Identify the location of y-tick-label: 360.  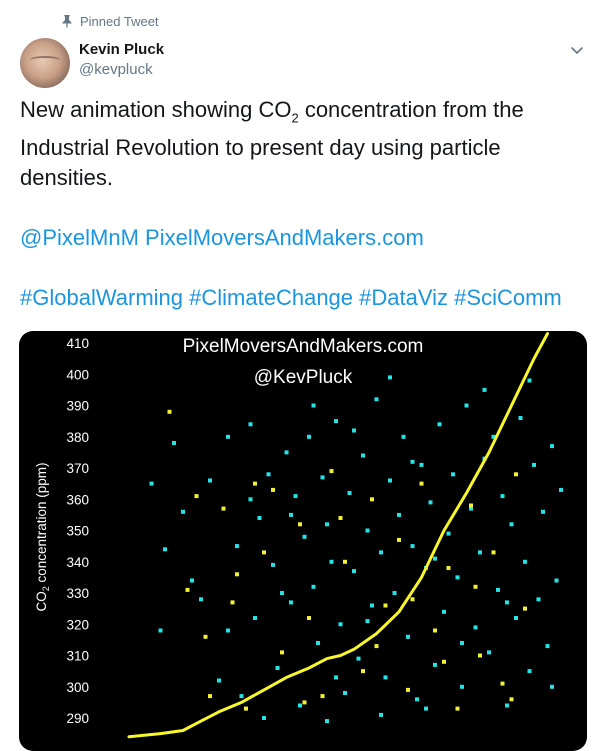
(77, 499).